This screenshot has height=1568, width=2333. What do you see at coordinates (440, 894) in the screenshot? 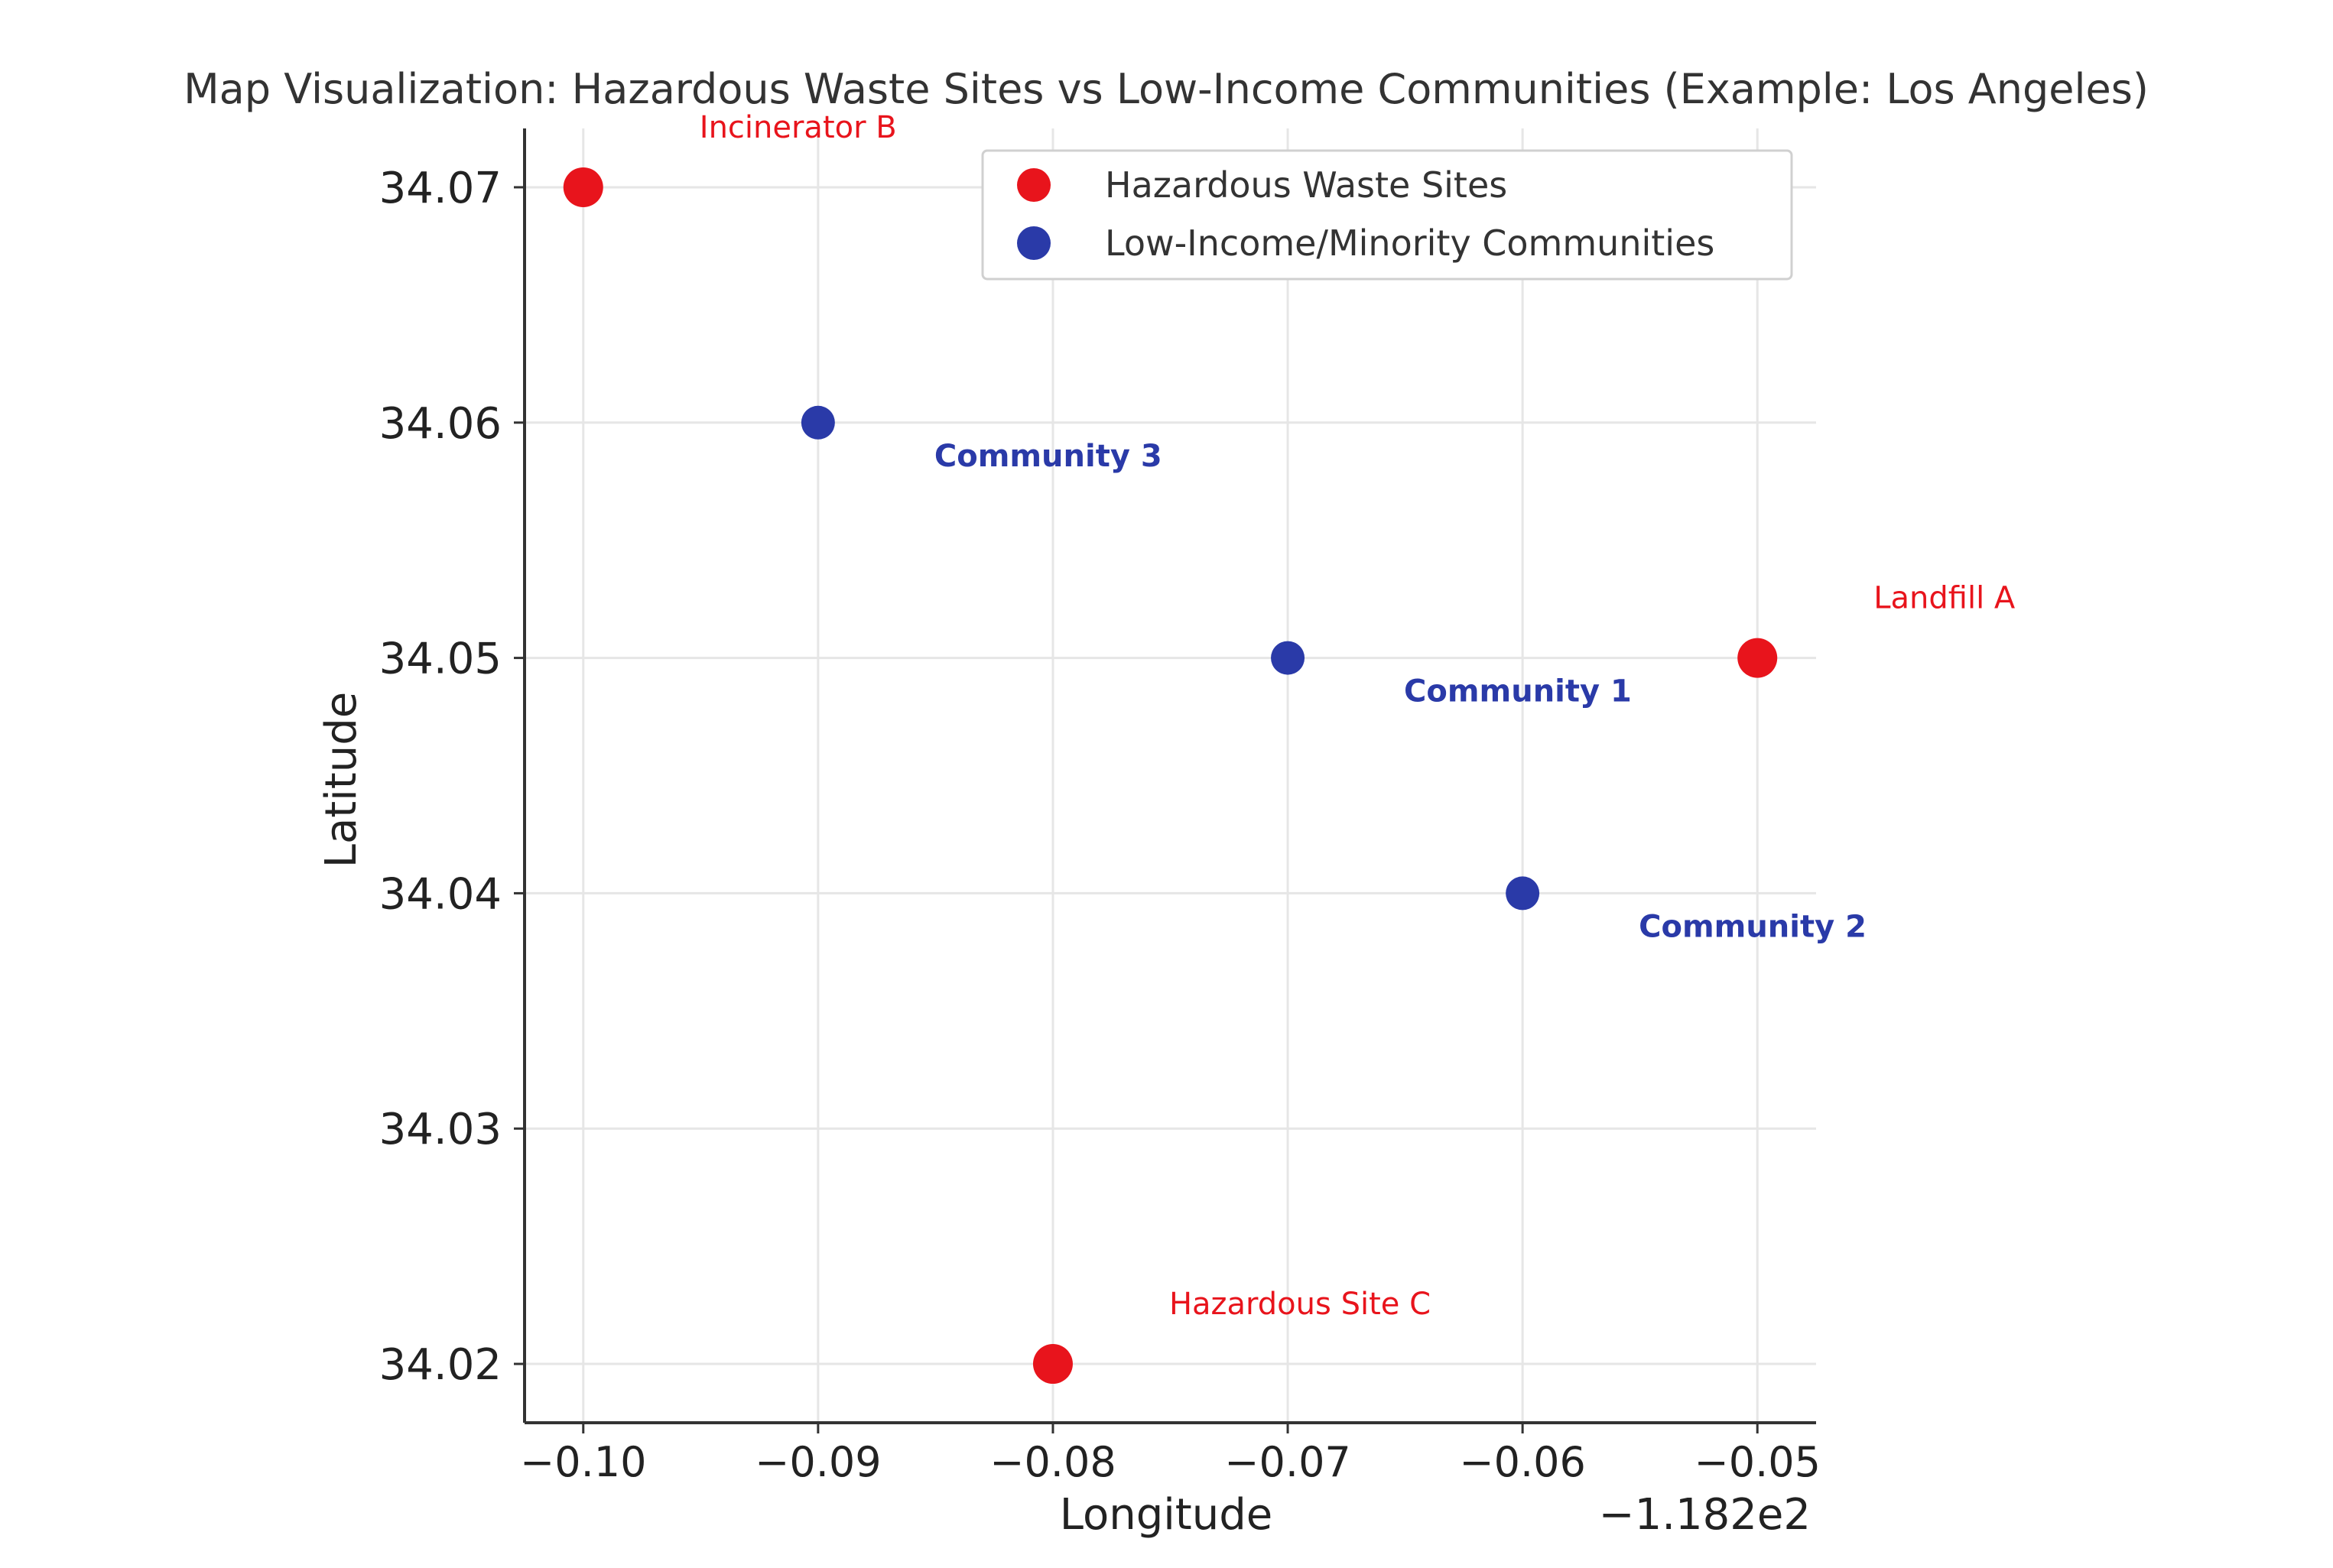
I see `y-tick-label: 34.04` at bounding box center [440, 894].